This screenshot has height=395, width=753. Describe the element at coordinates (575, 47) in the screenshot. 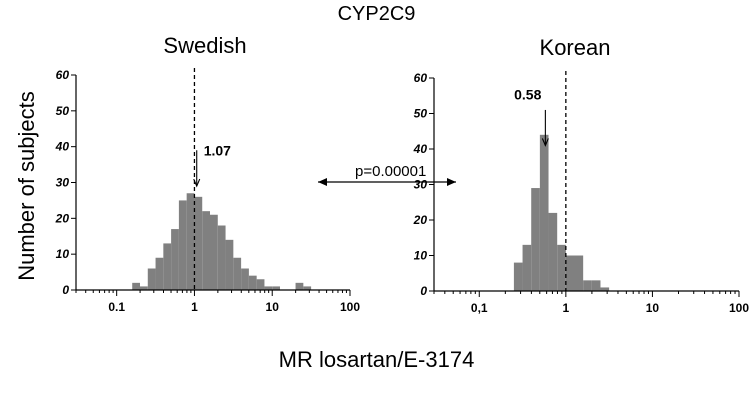

I see `panel-title-korean: Korean` at that location.